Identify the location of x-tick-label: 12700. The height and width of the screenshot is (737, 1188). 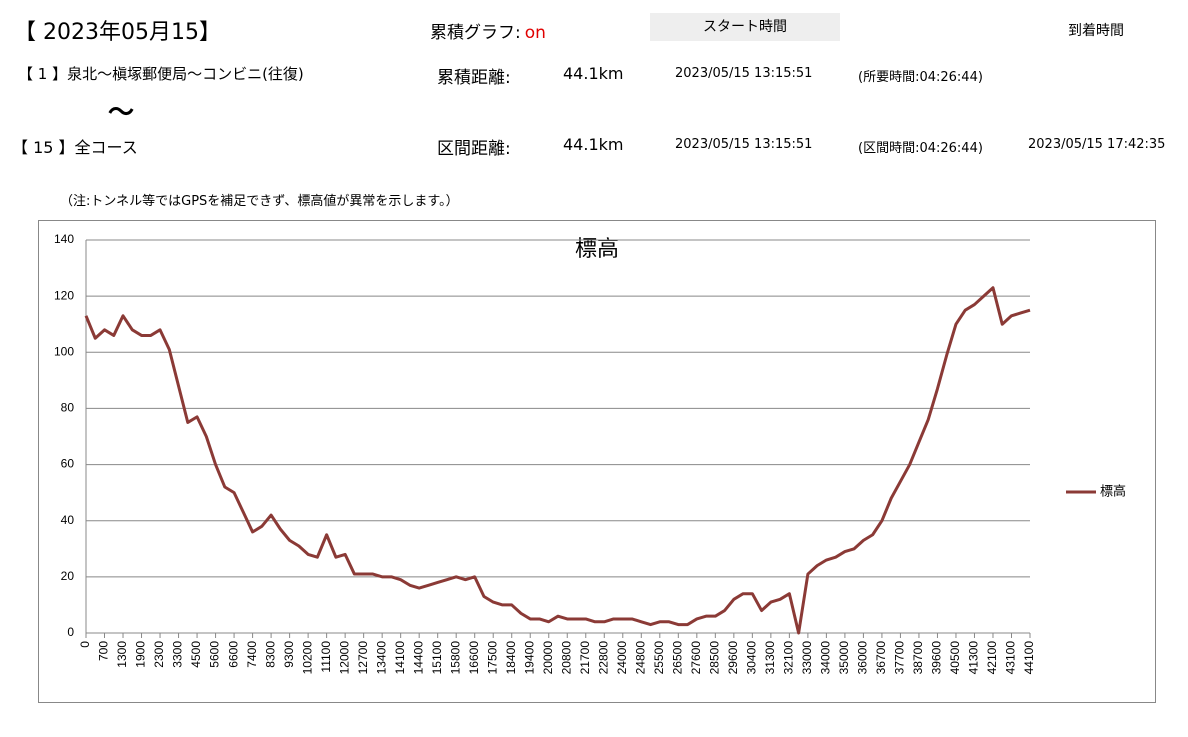
(363, 658).